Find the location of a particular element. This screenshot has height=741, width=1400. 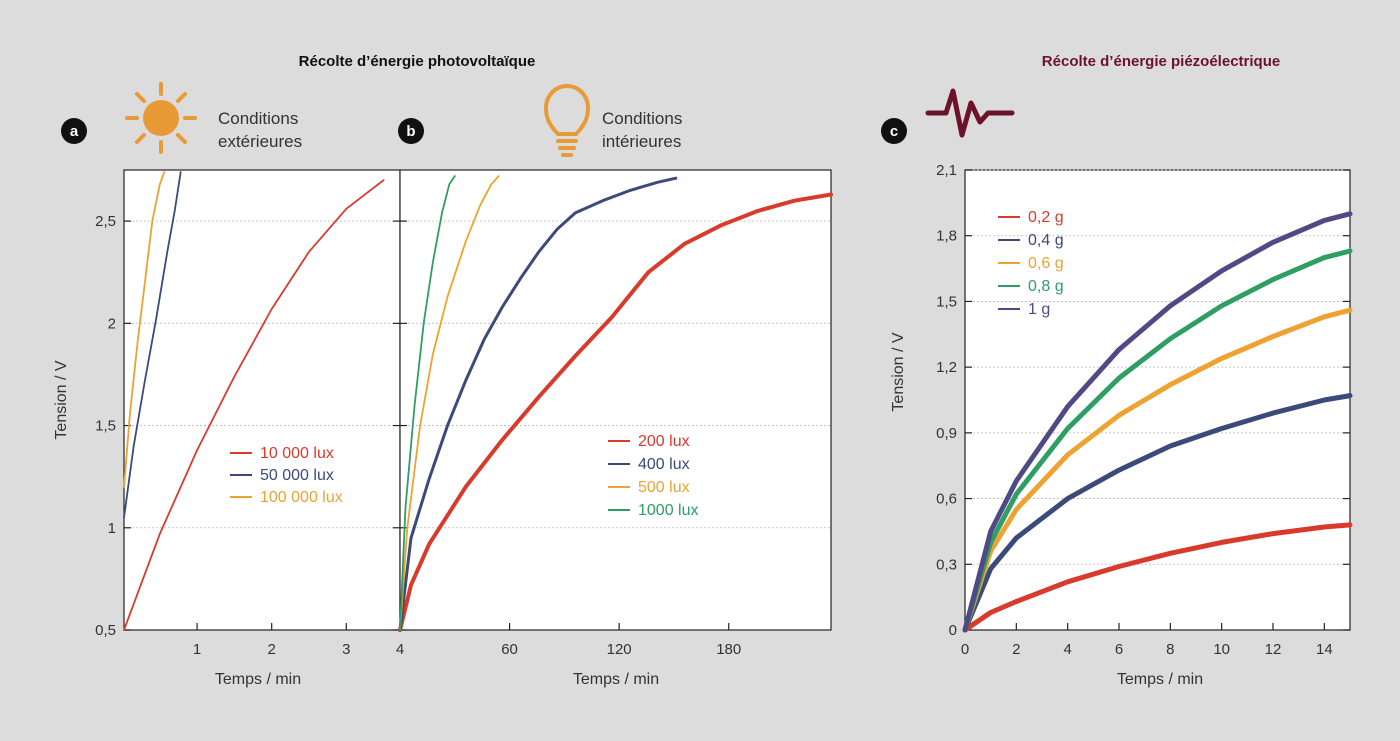

chart-c-ytick-label: 0,3 is located at coordinates (946, 564).